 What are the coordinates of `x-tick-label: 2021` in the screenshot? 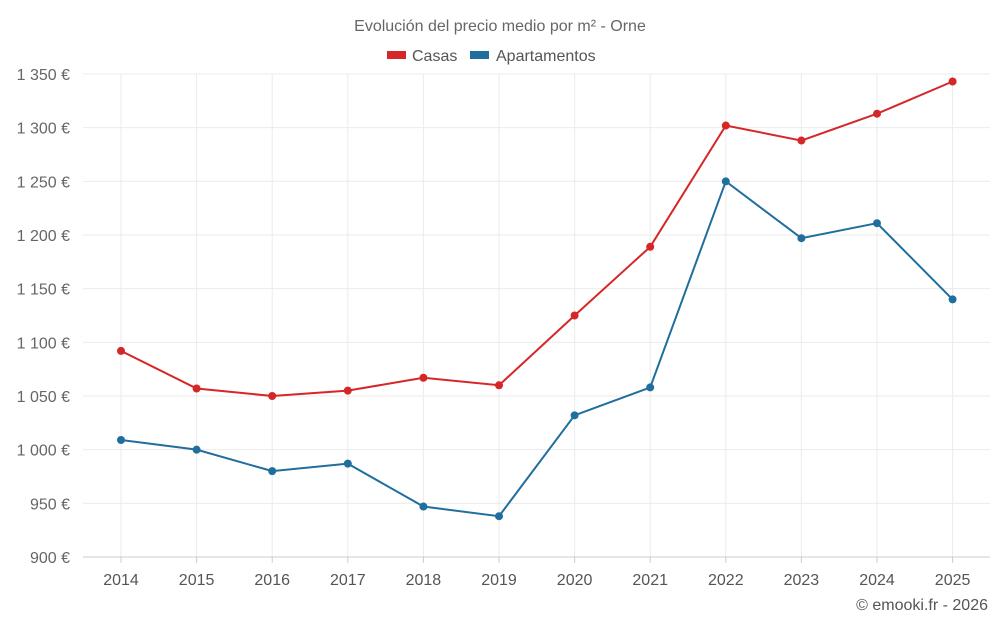 It's located at (650, 580).